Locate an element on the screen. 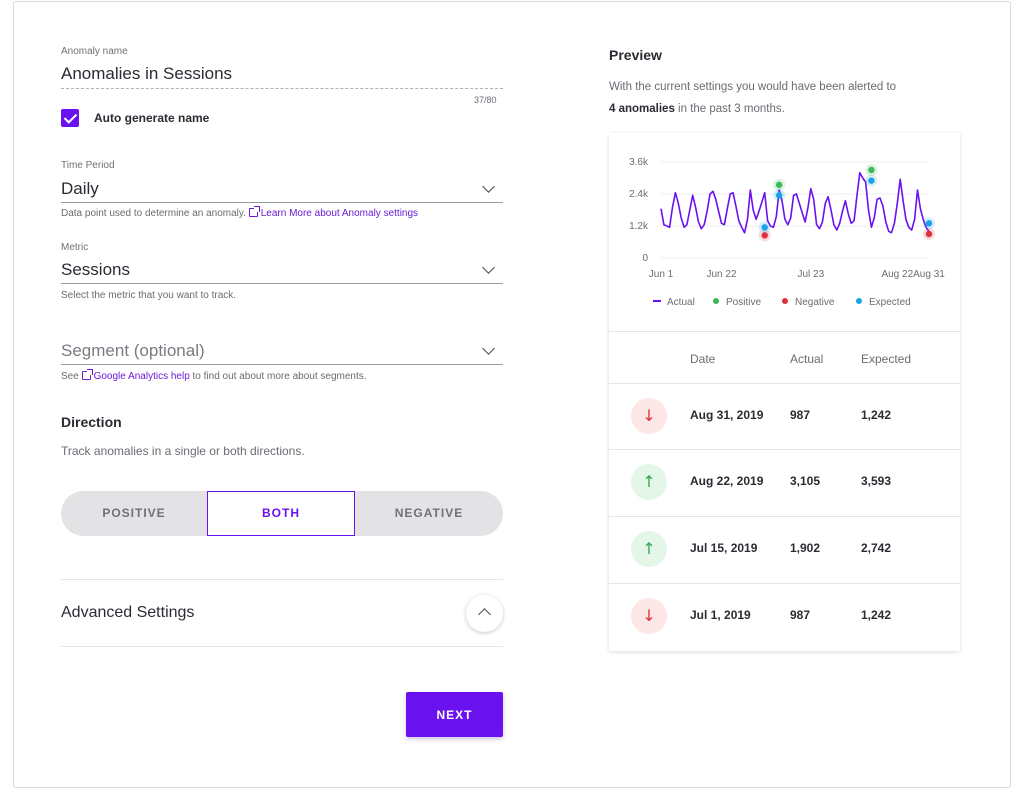 This screenshot has width=1024, height=789. legend-expected: Expected is located at coordinates (883, 302).